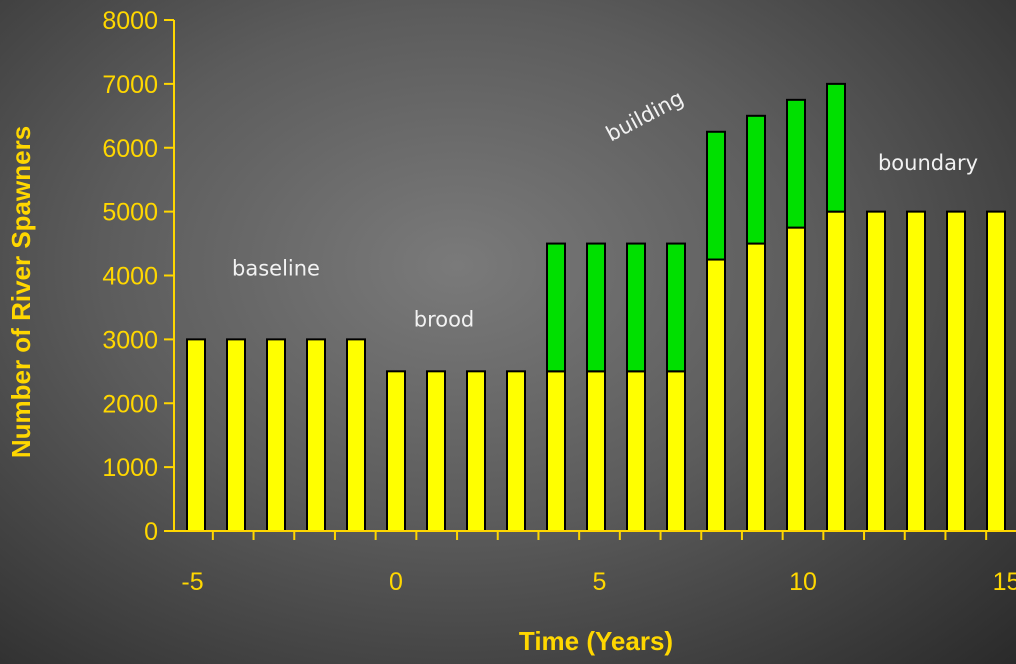  Describe the element at coordinates (476, 451) in the screenshot. I see `bar-segment-yellow-x2` at that location.